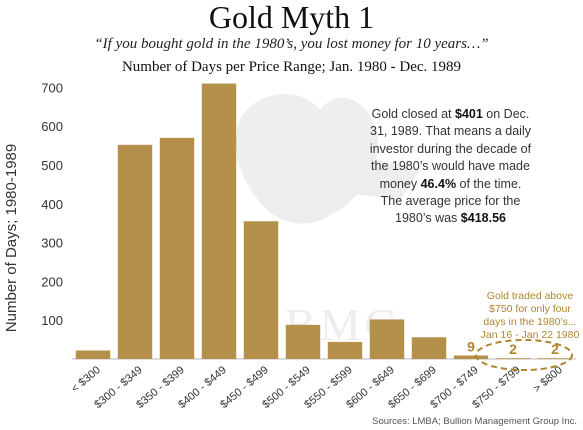 Image resolution: width=583 pixels, height=430 pixels. I want to click on y-tick-label: 400, so click(52, 204).